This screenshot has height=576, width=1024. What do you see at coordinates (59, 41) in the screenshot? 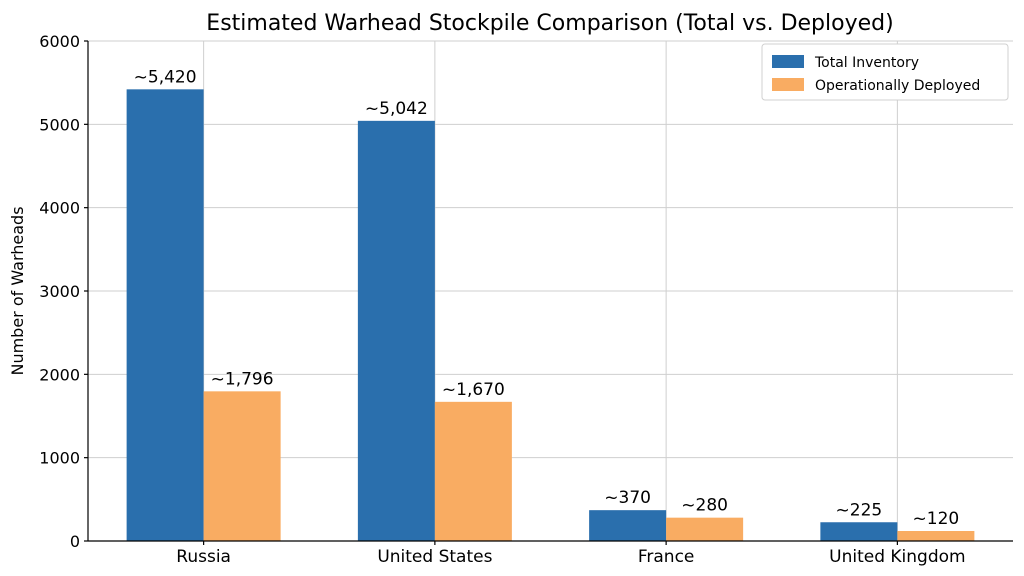
I see `y-tick-label: 6000` at bounding box center [59, 41].